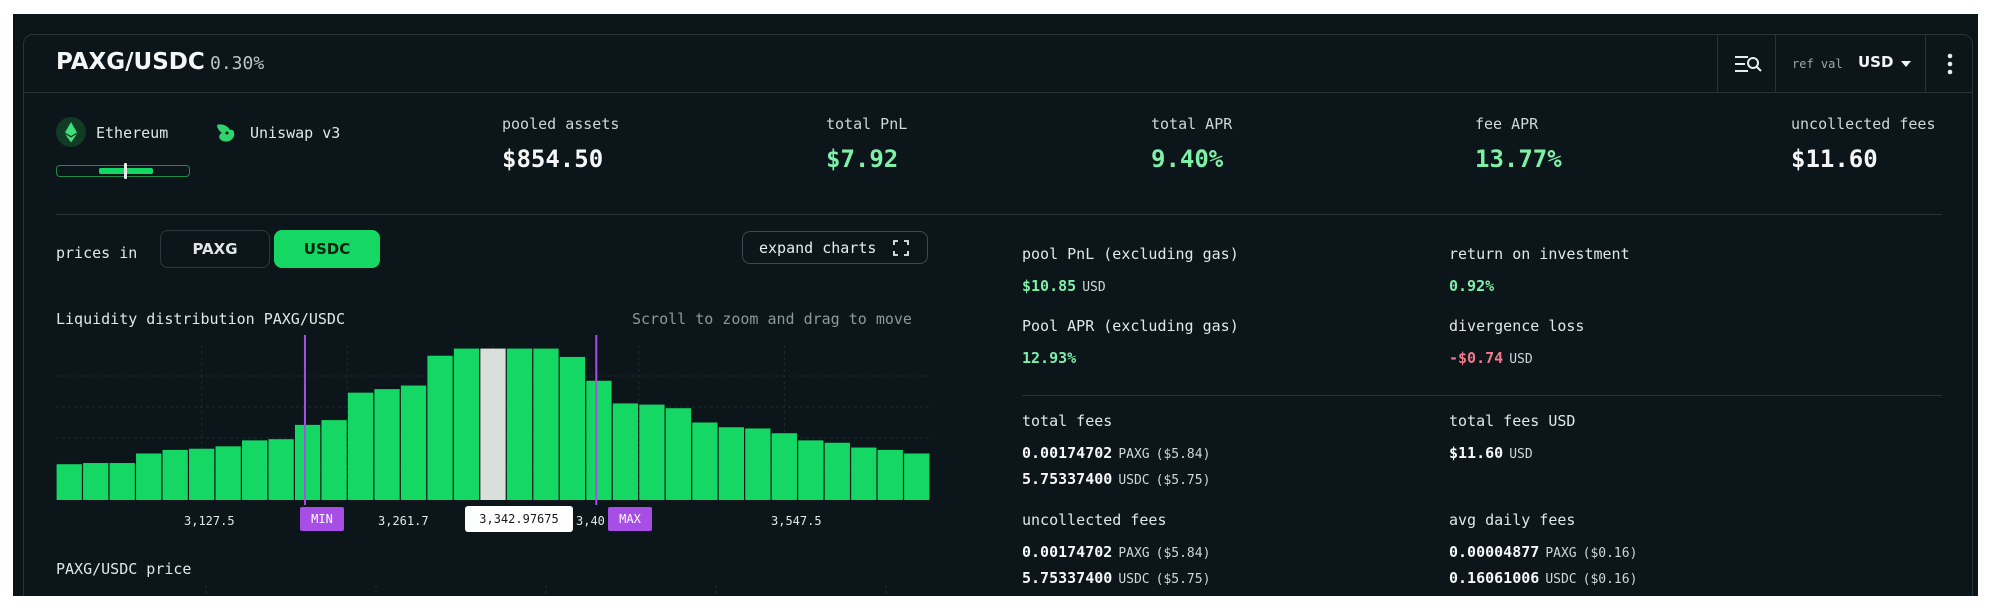 This screenshot has width=2000, height=613. I want to click on amount: 0.16061006, so click(1494, 578).